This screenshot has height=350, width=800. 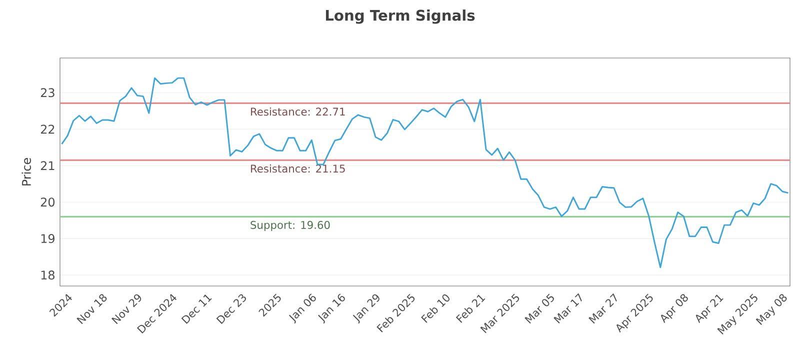 I want to click on x-tick-label: Apr 21, so click(x=710, y=309).